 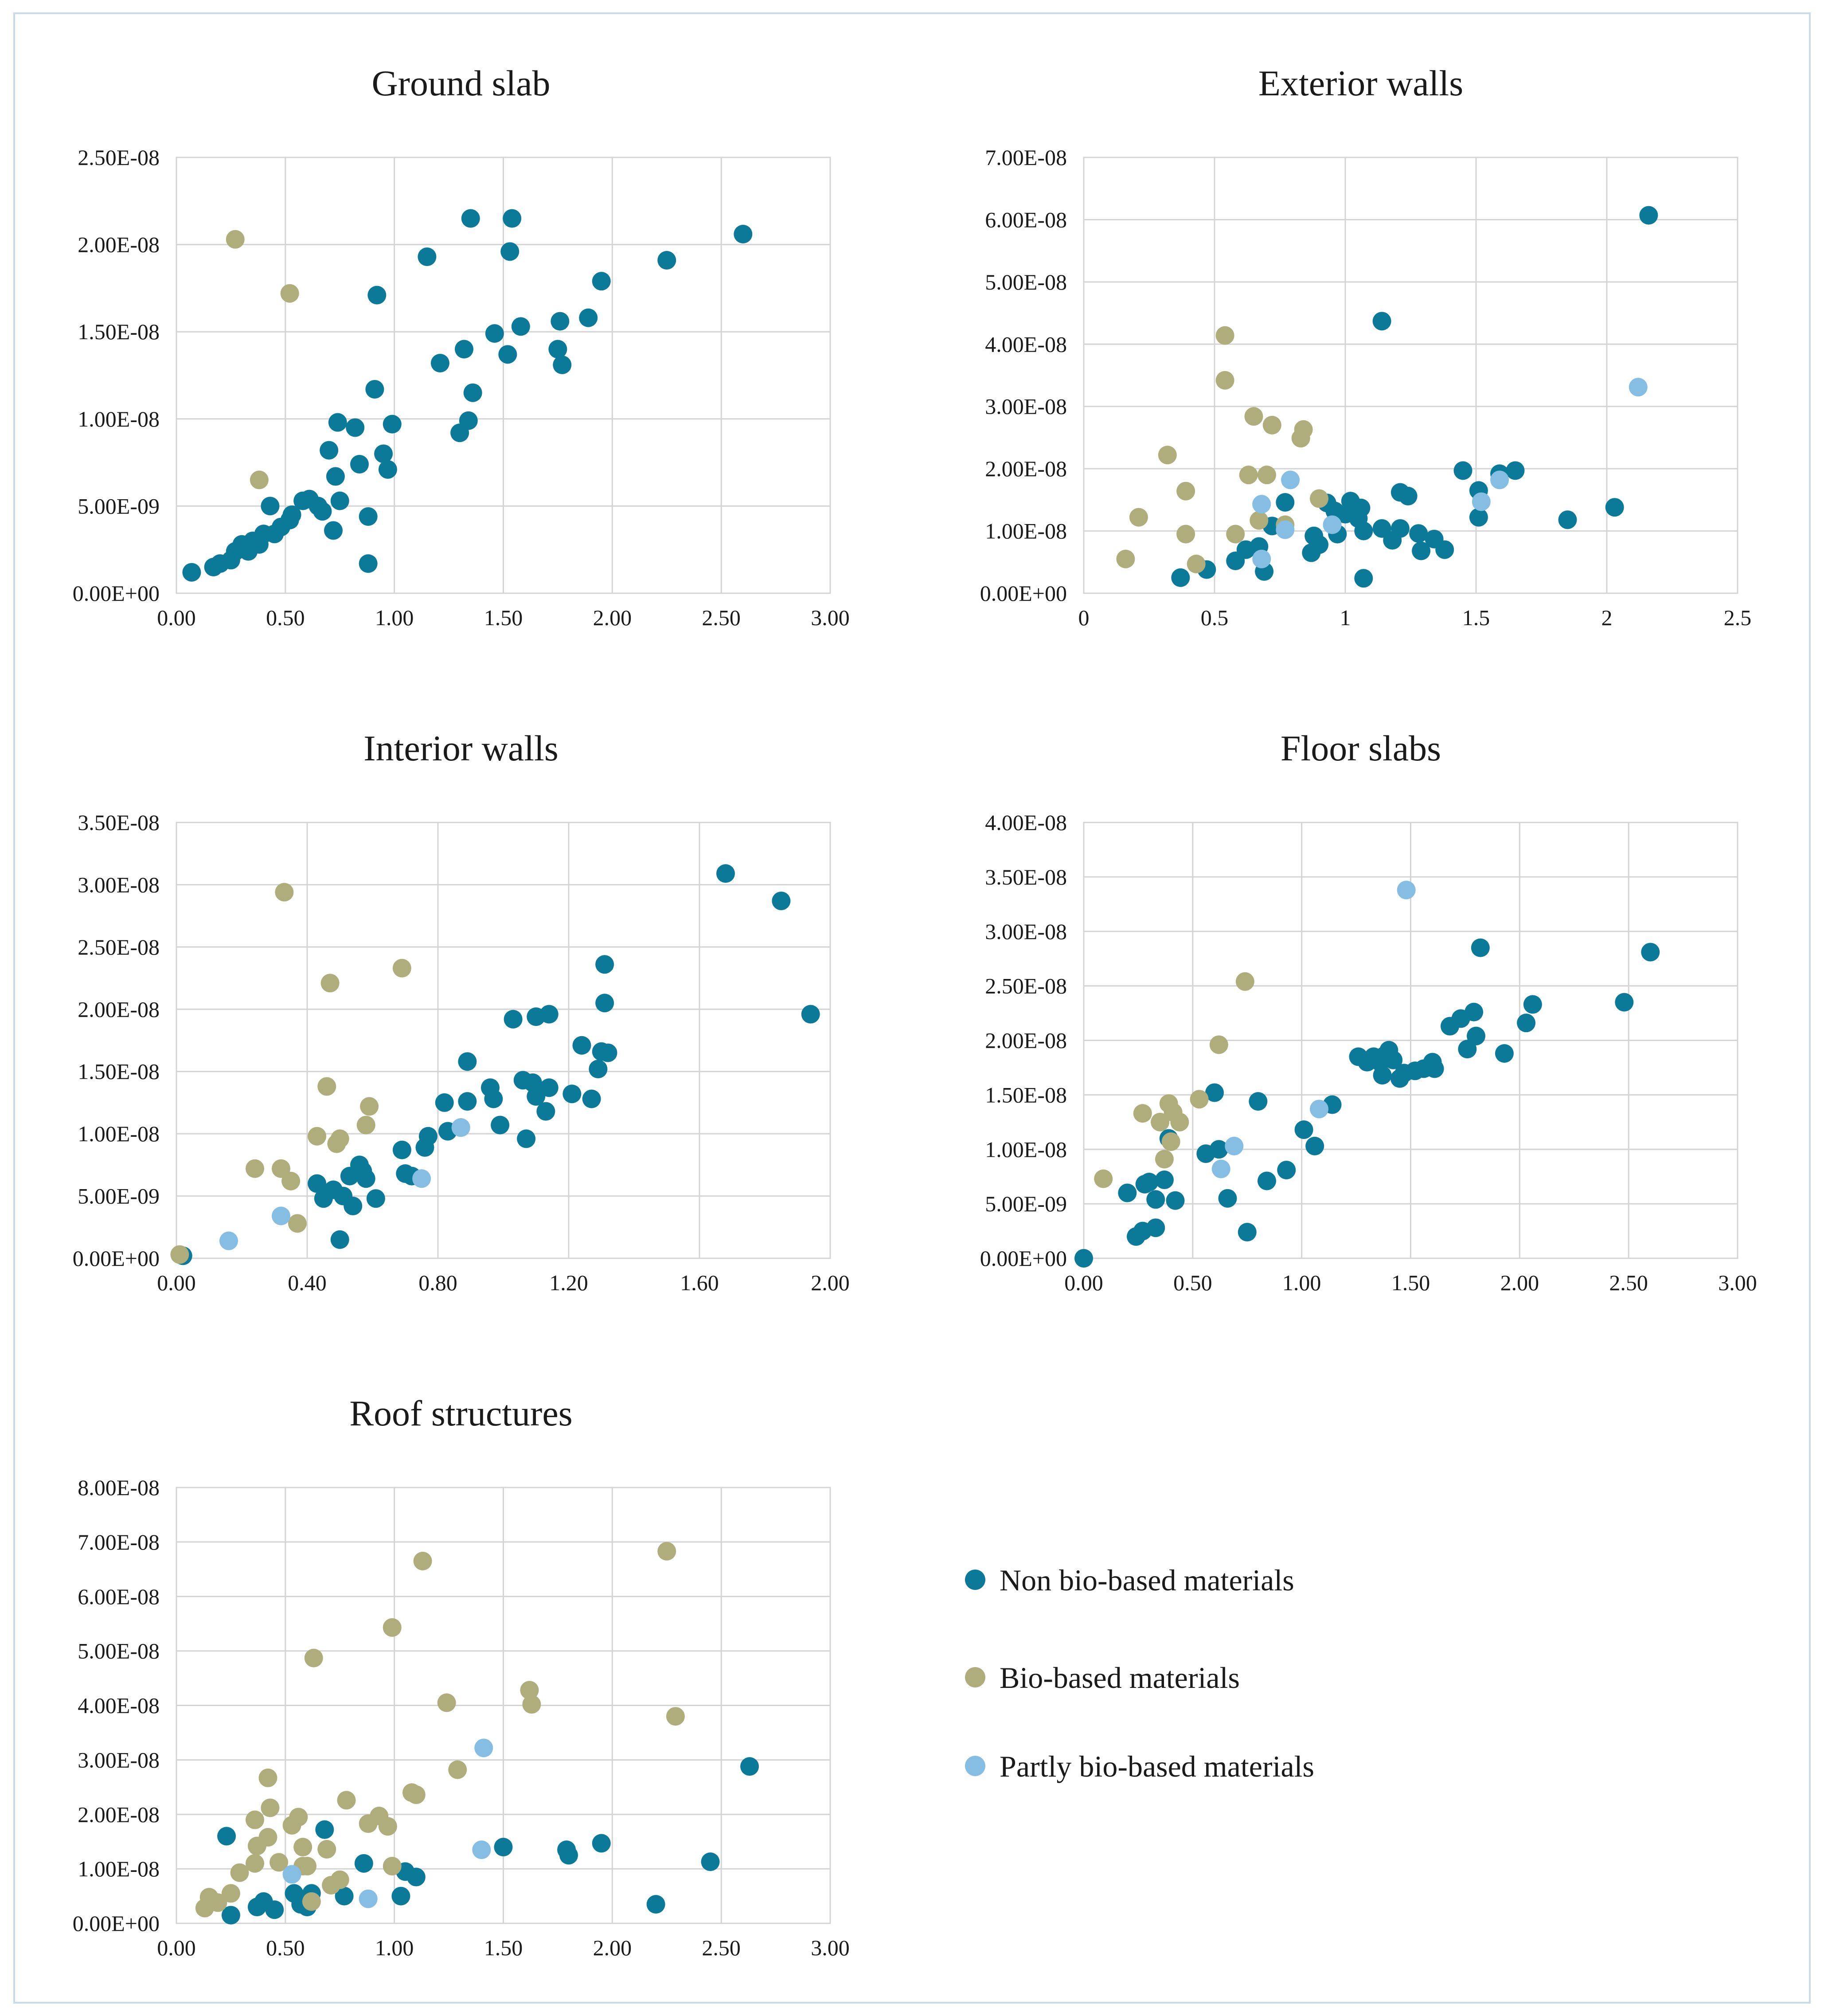 I want to click on y-tick-label: 0.00E+00, so click(x=116, y=593).